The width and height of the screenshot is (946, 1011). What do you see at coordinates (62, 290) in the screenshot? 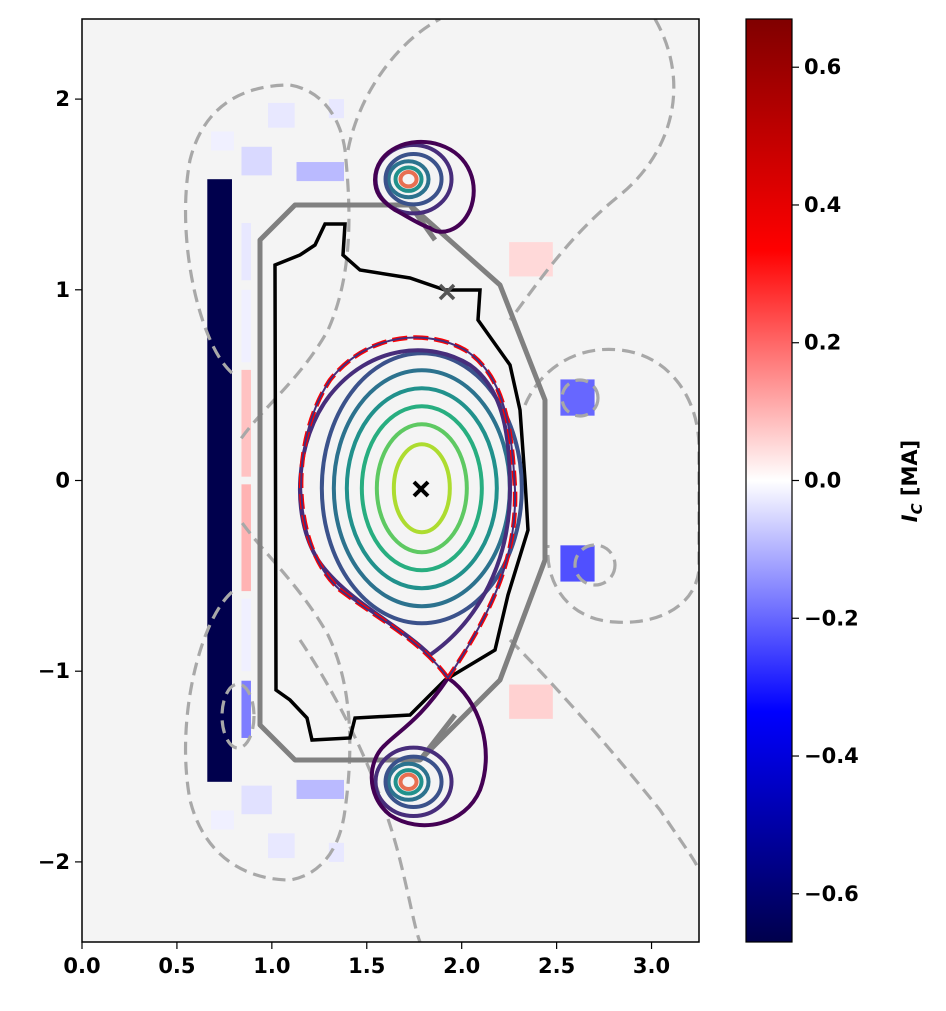
I see `y-tick-label: 1` at bounding box center [62, 290].